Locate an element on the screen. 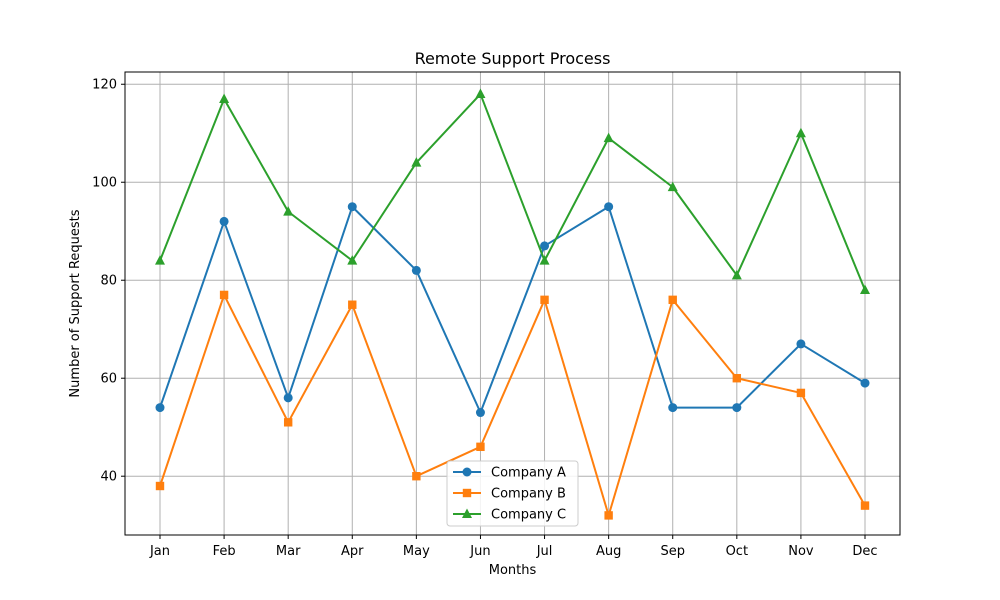  x-tick-label: Feb is located at coordinates (224, 551).